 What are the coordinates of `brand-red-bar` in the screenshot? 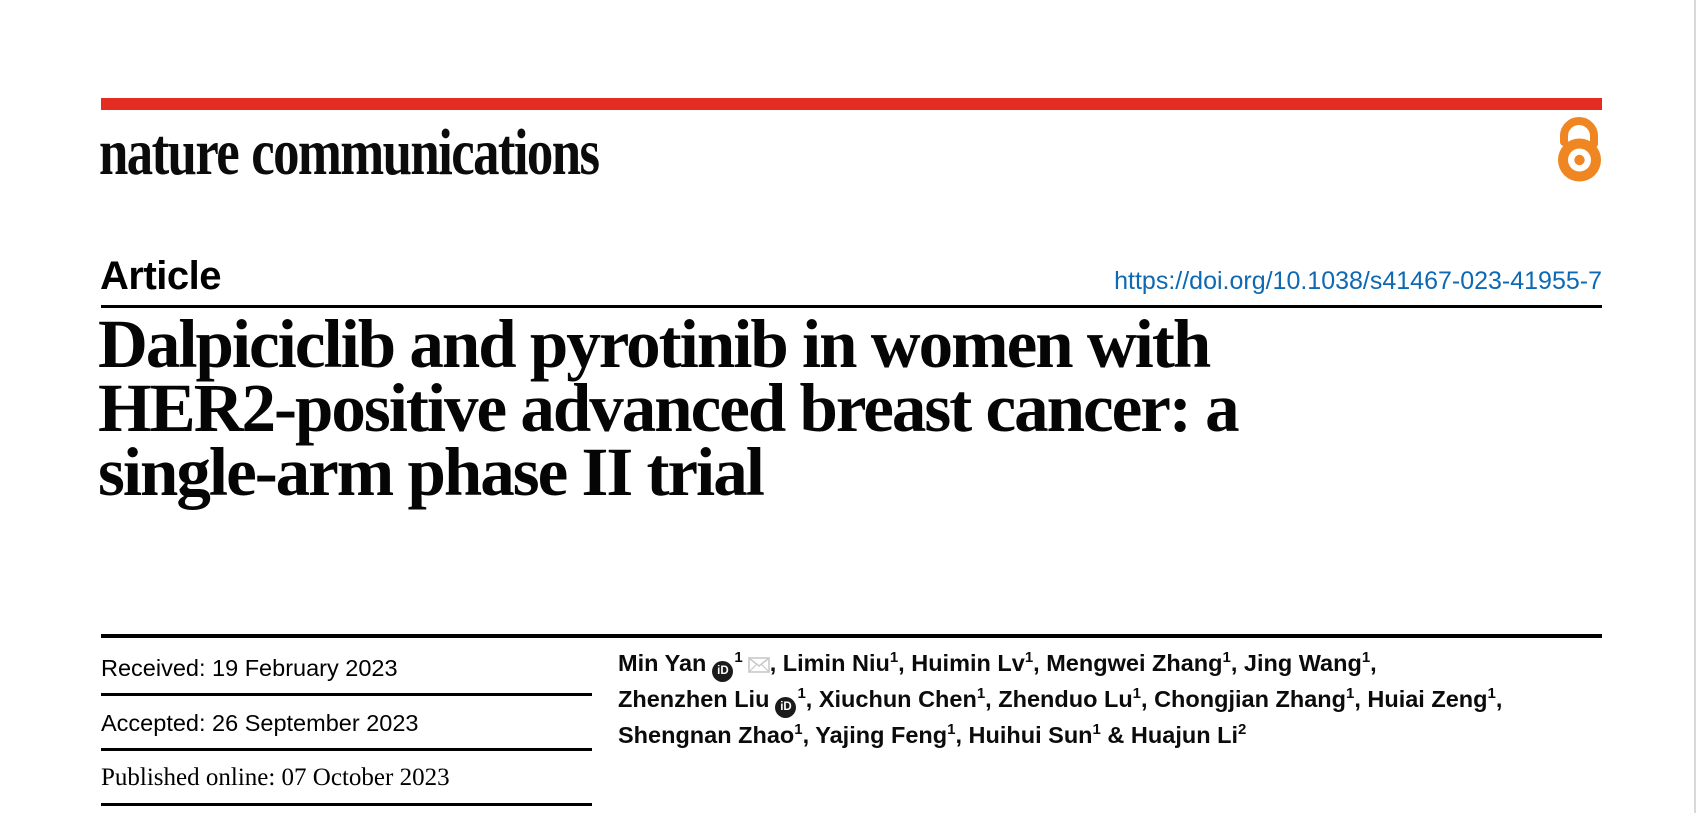 It's located at (851, 104).